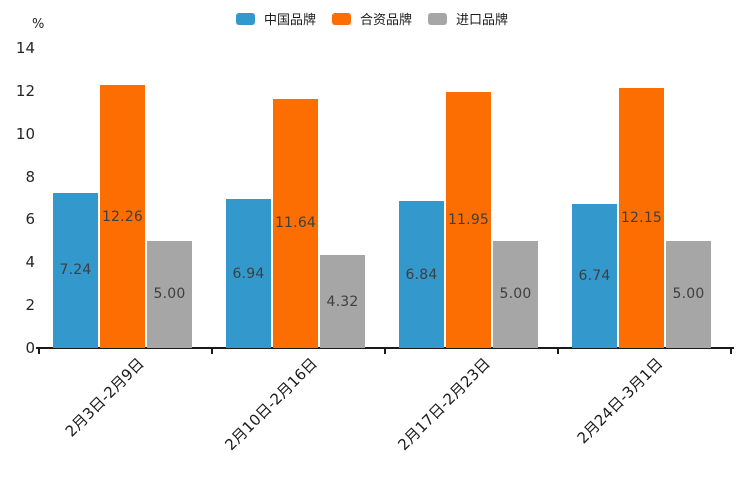 The height and width of the screenshot is (496, 744). Describe the element at coordinates (271, 404) in the screenshot. I see `x-category-label-text: 2月10日-2月16日` at that location.